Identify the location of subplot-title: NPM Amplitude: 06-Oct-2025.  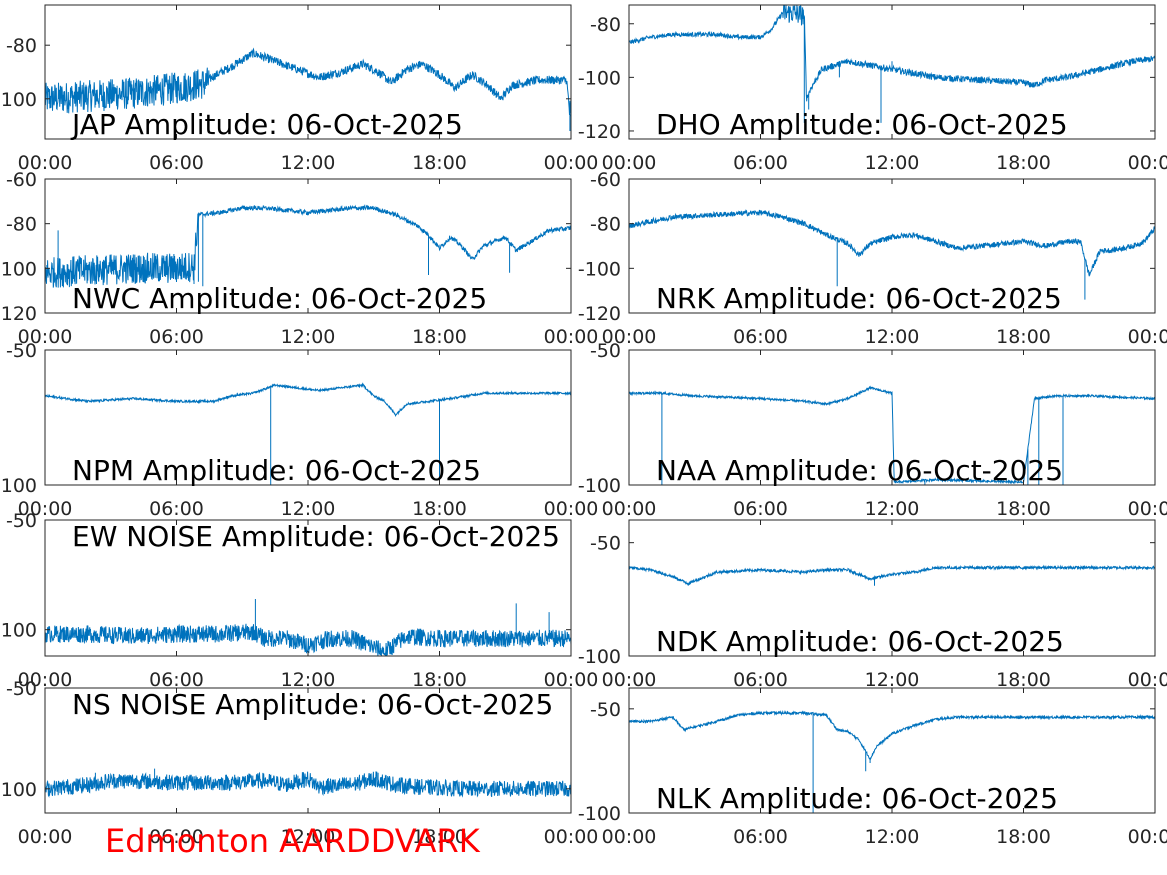
(276, 470).